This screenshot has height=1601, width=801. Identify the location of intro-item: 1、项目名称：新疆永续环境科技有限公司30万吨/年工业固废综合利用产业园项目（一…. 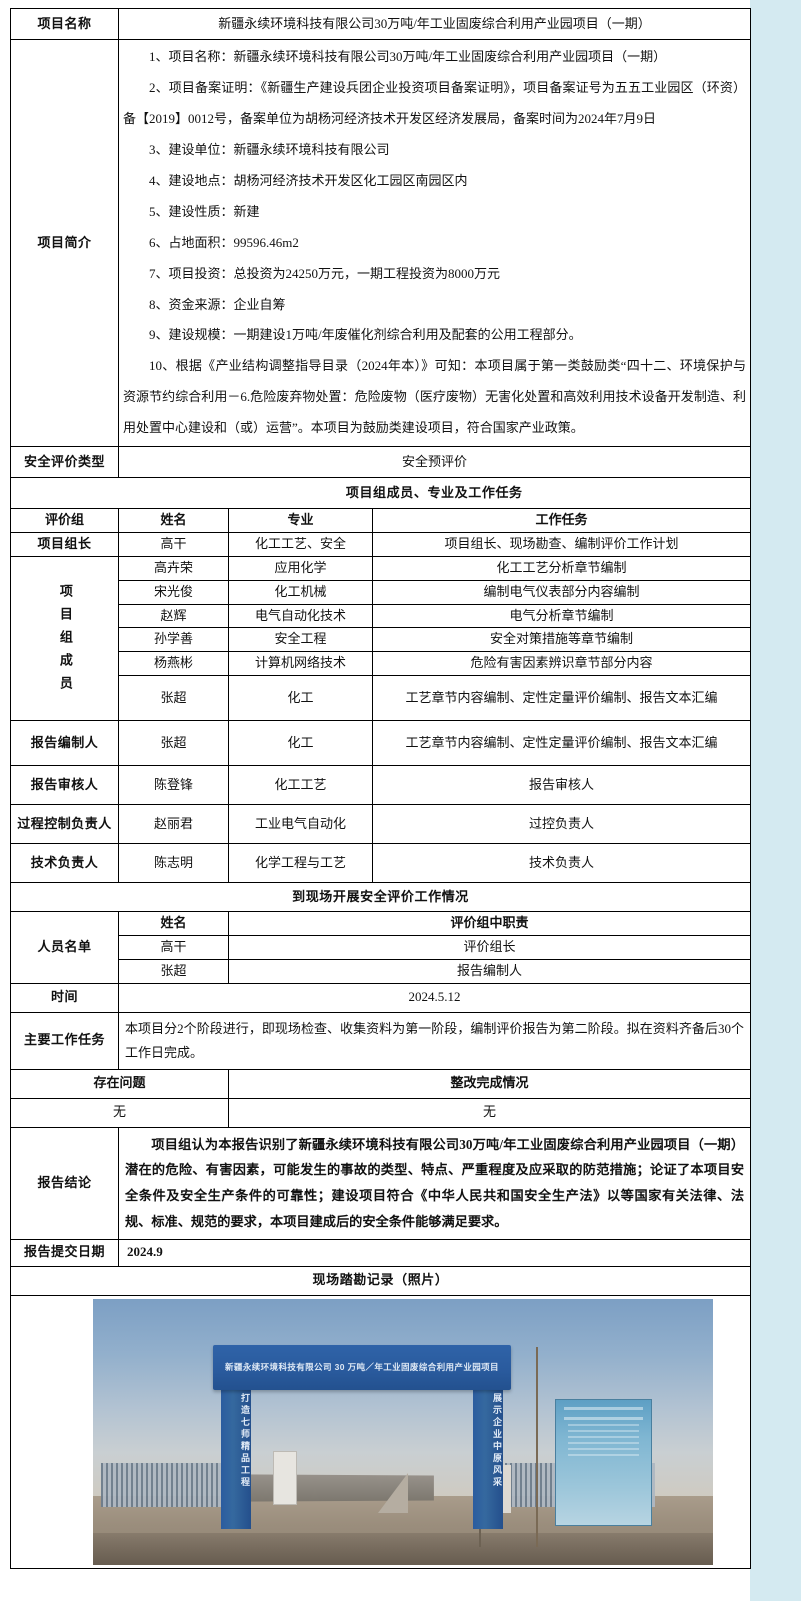
(408, 56).